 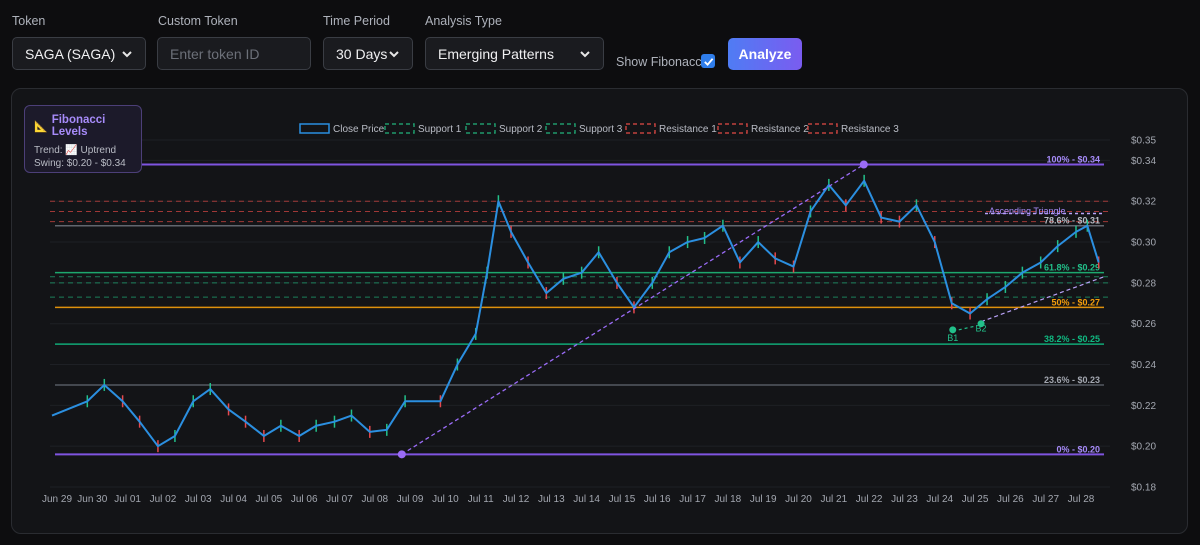 What do you see at coordinates (198, 499) in the screenshot?
I see `x-tick-label: Jul 03` at bounding box center [198, 499].